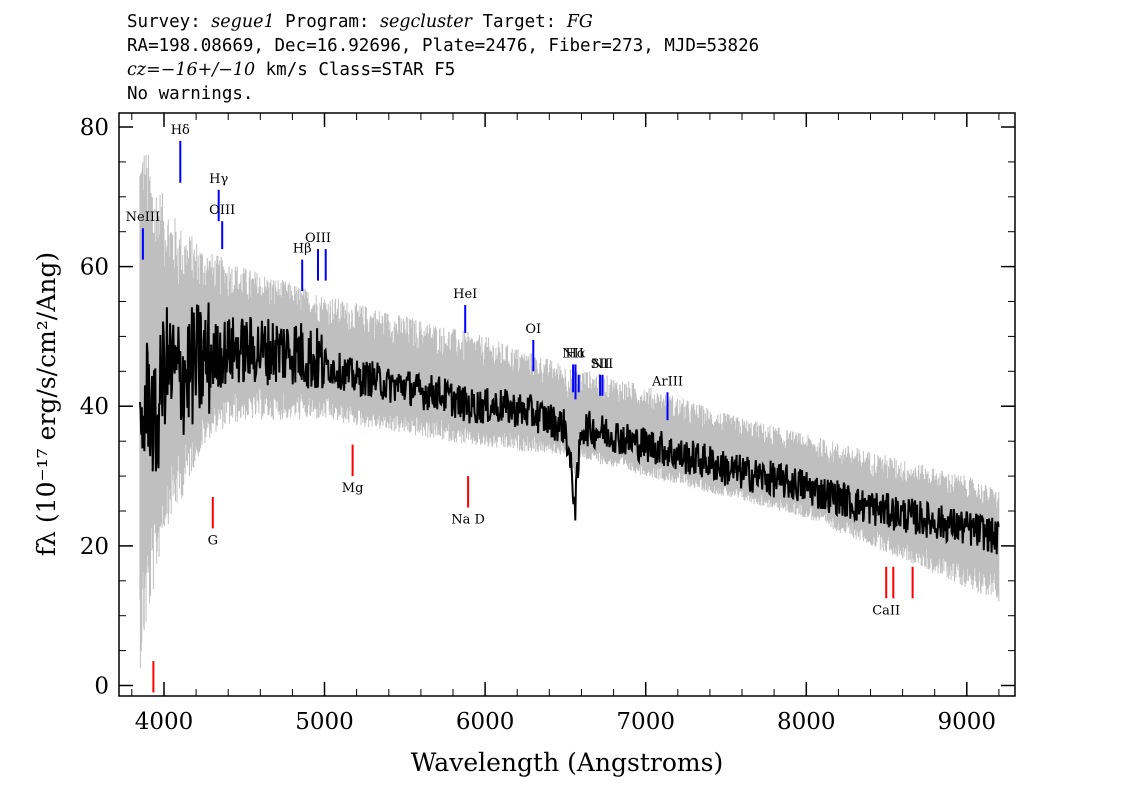  Describe the element at coordinates (243, 22) in the screenshot. I see `survey-value: segue1` at that location.